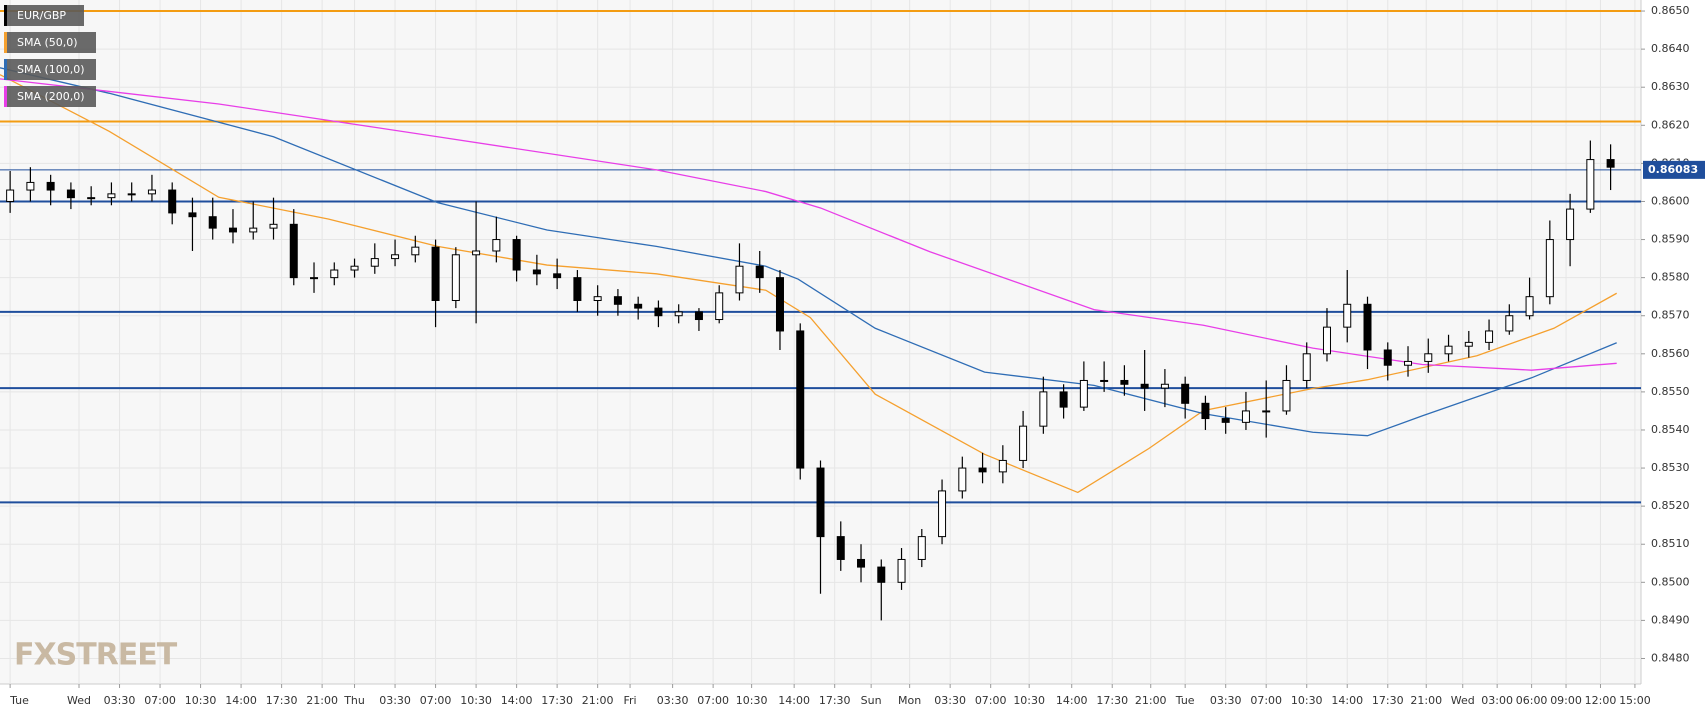 The width and height of the screenshot is (1707, 712). Describe the element at coordinates (1670, 429) in the screenshot. I see `y-tick-label: 0.8540` at that location.